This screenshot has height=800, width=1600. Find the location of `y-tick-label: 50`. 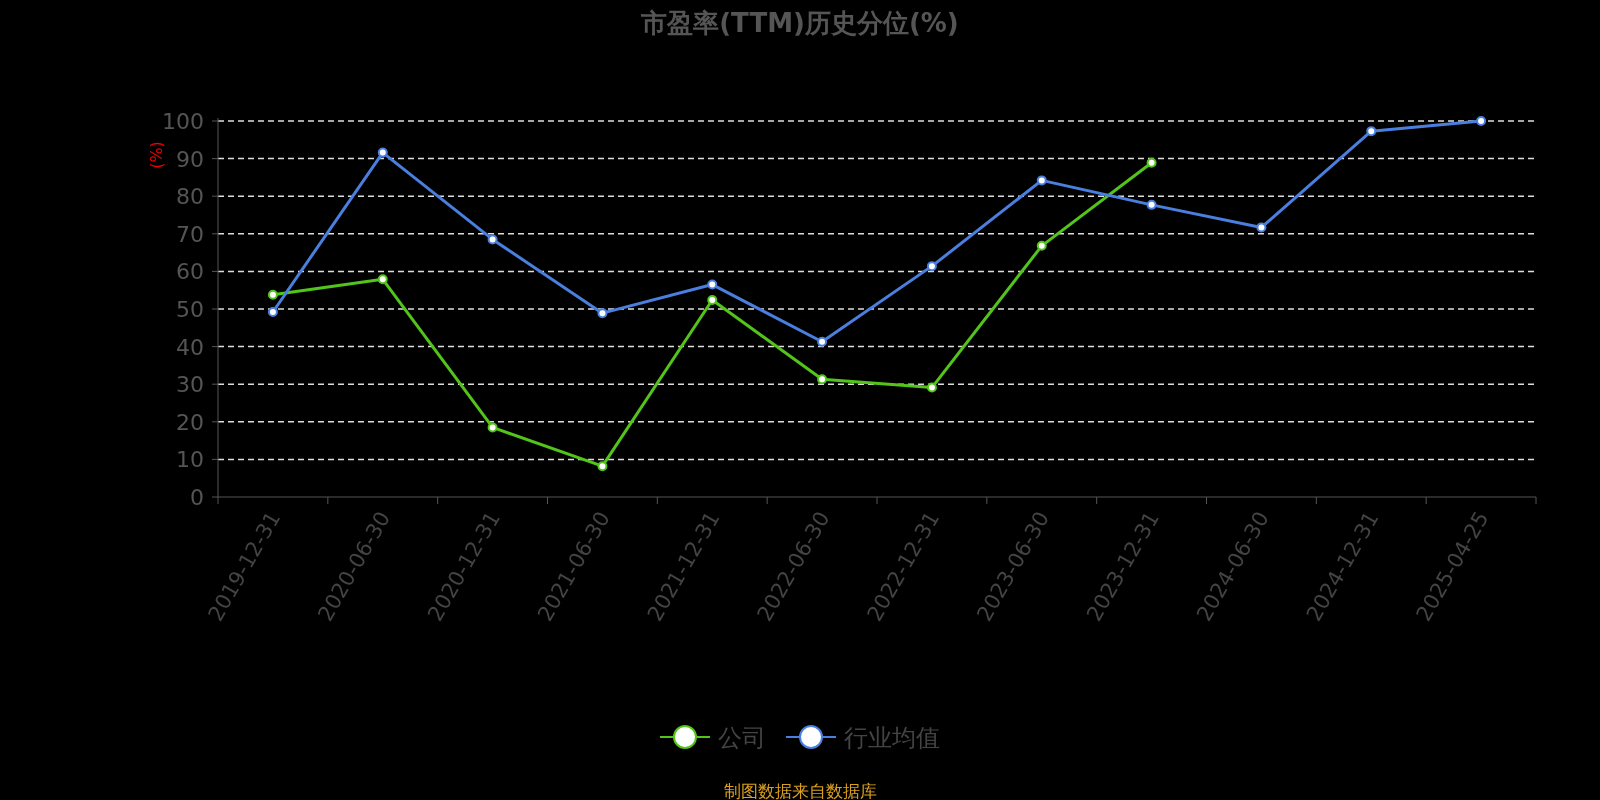

y-tick-label: 50 is located at coordinates (190, 309).